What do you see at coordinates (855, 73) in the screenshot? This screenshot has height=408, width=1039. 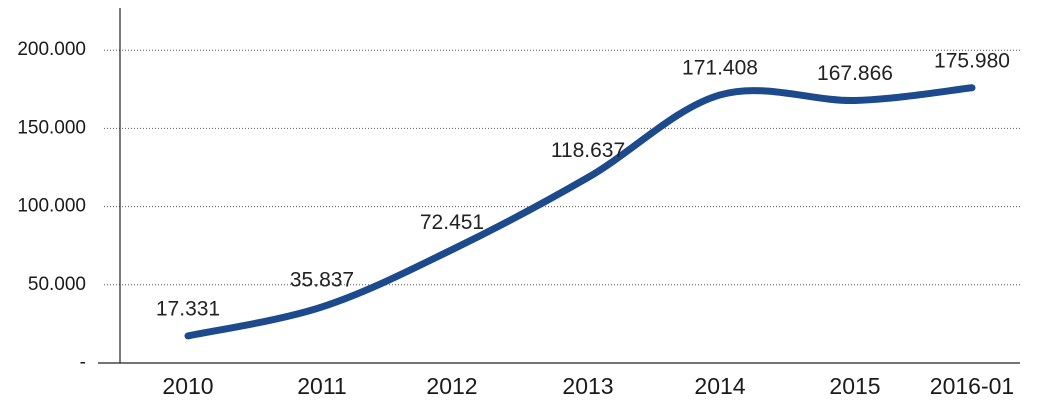 I see `data-label: 167.866` at bounding box center [855, 73].